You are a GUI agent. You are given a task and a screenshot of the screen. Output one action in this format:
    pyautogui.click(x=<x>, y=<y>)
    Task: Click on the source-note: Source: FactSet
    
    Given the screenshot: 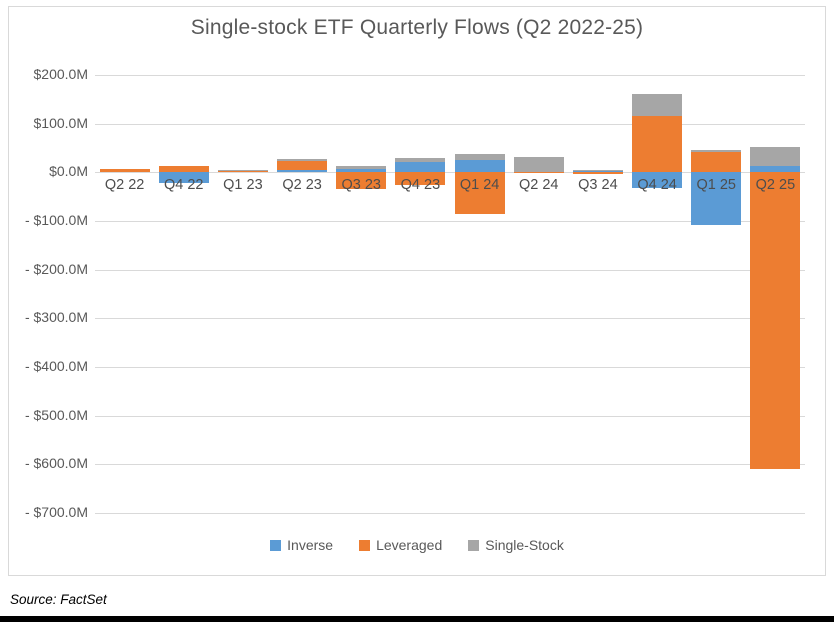 What is the action you would take?
    pyautogui.click(x=58, y=599)
    